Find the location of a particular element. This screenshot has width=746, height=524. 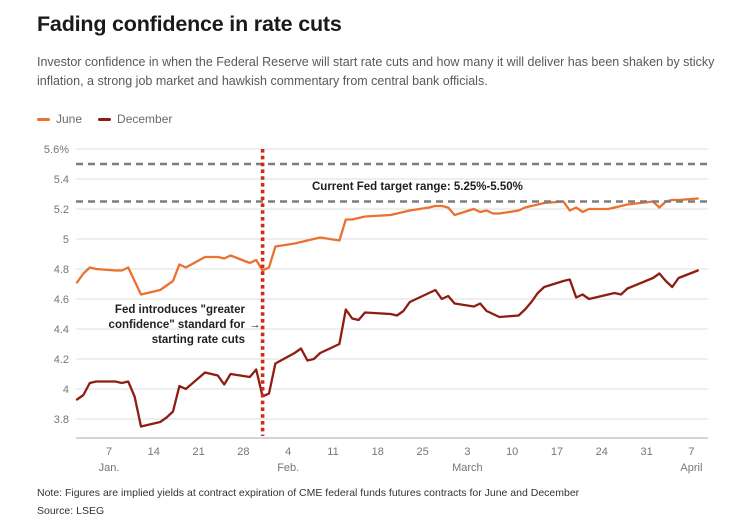

event-annotation-line2: confidence" standard for is located at coordinates (177, 325).